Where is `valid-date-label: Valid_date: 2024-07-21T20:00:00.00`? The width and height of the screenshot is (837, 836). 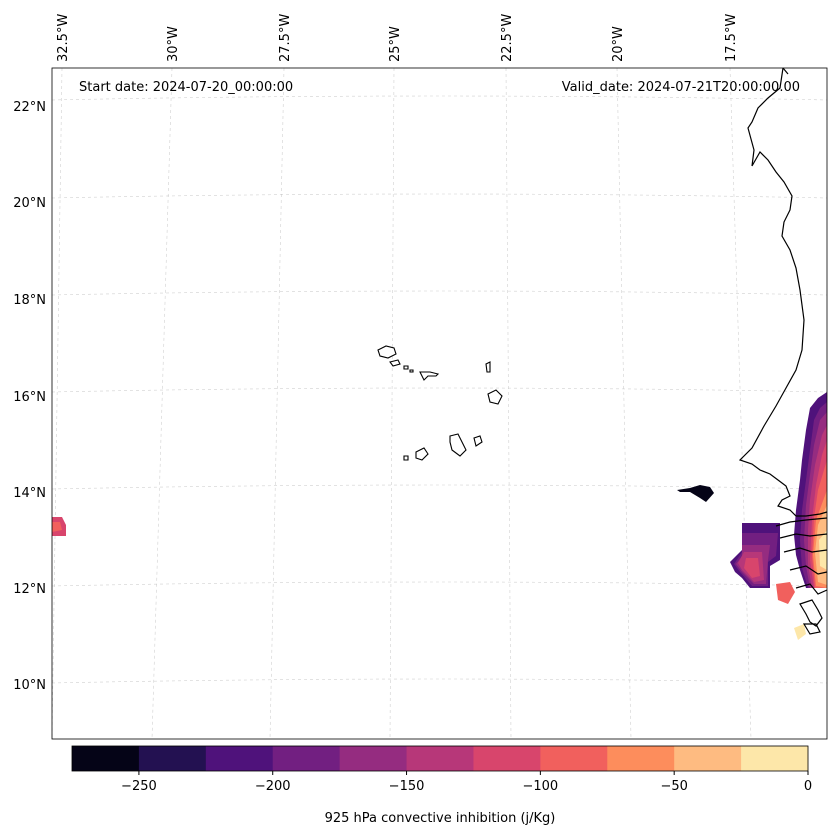 valid-date-label: Valid_date: 2024-07-21T20:00:00.00 is located at coordinates (681, 87).